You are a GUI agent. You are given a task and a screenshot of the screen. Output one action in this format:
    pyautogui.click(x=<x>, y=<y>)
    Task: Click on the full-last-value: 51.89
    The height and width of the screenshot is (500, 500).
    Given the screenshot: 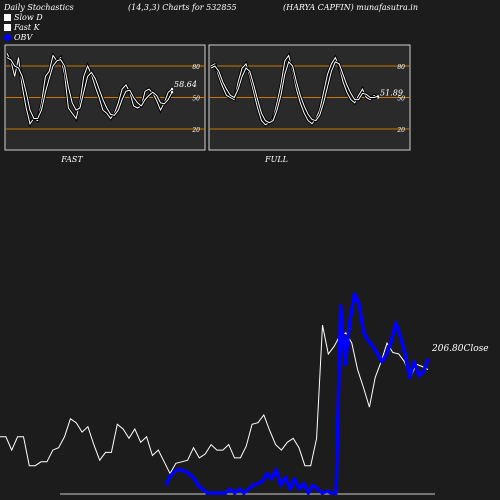 What is the action you would take?
    pyautogui.click(x=391, y=93)
    